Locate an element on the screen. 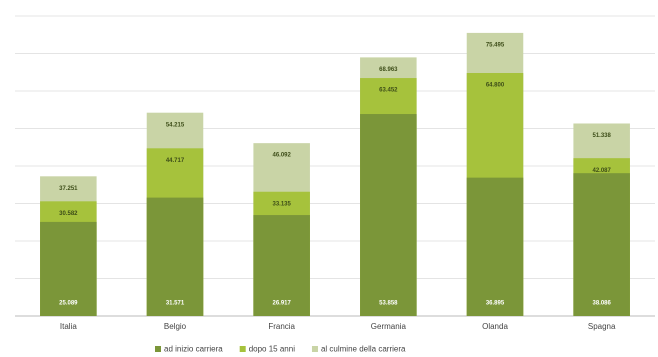  x-tick-label: Spagna is located at coordinates (602, 326).